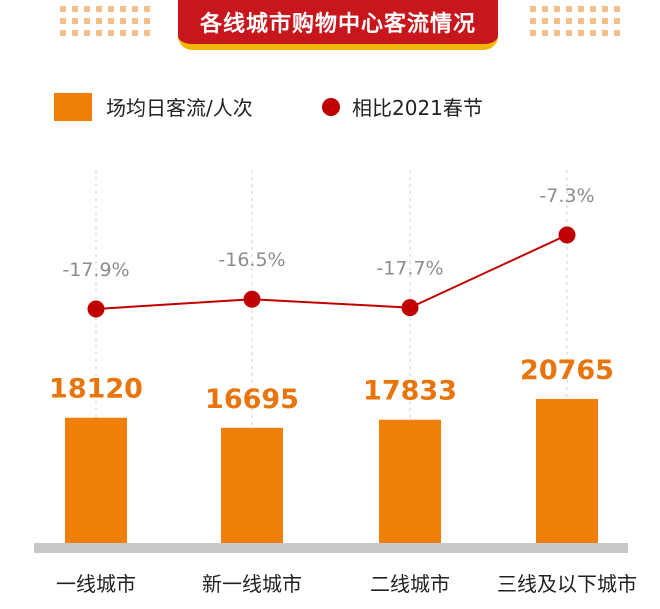 The width and height of the screenshot is (660, 609). What do you see at coordinates (567, 370) in the screenshot?
I see `bar-value-label: 20765` at bounding box center [567, 370].